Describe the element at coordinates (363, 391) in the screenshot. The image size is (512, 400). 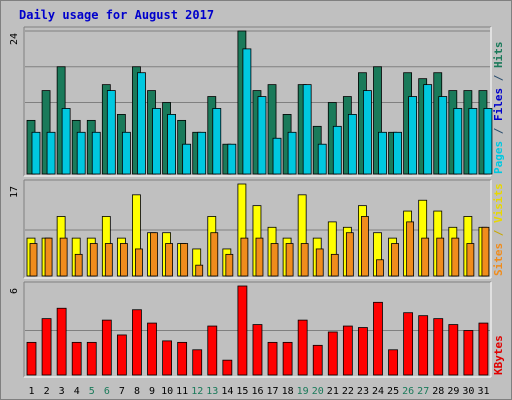
I see `x-tick-label-day-23: 23` at that location.